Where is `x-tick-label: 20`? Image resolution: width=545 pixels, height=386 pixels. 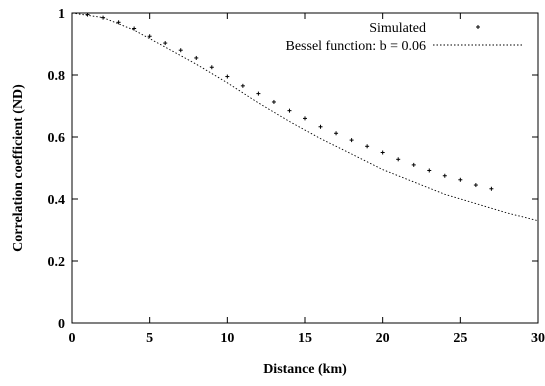
x-tick-label: 20 is located at coordinates (383, 338).